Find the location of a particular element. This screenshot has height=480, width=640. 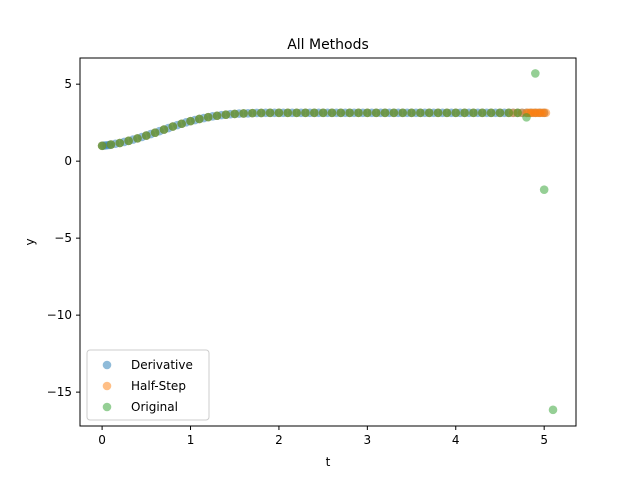

y-tick-label: −5 is located at coordinates (63, 238).